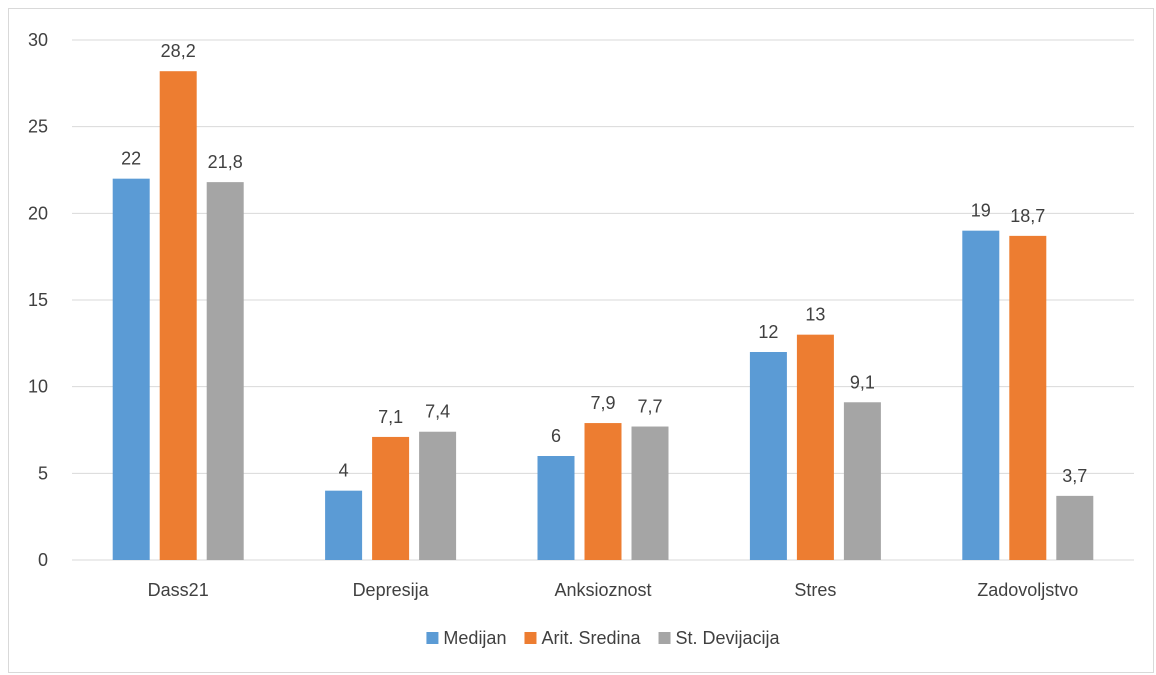 Image resolution: width=1156 pixels, height=675 pixels. I want to click on data-label: 12, so click(768, 332).